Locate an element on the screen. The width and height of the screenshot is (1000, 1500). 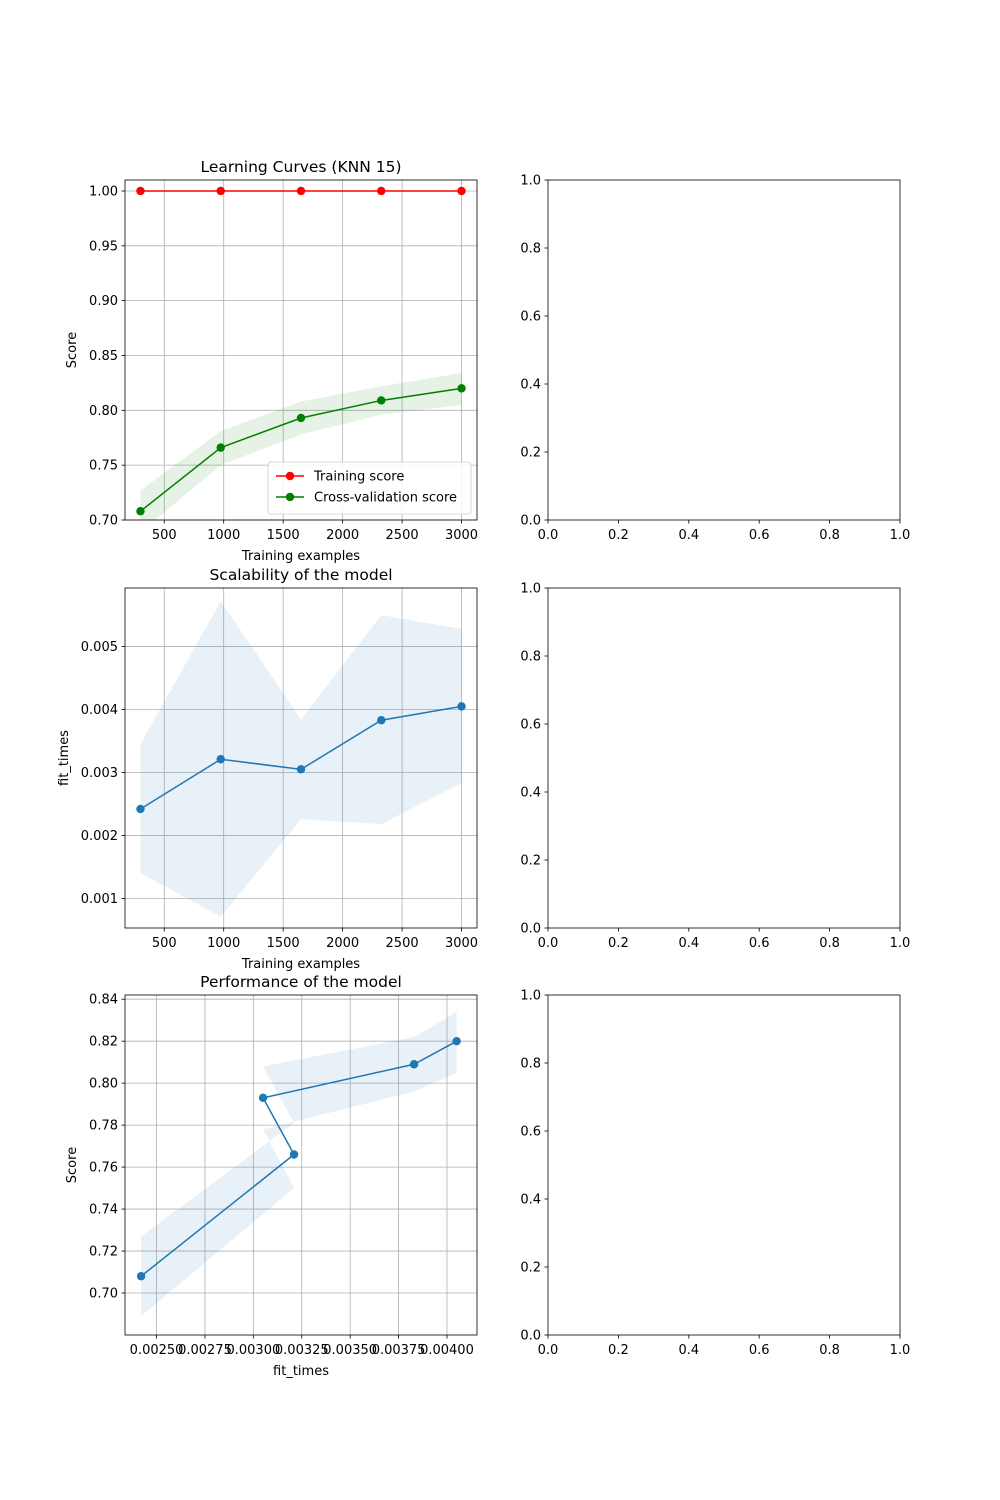
chart-title: Scalability of the model is located at coordinates (300, 575).